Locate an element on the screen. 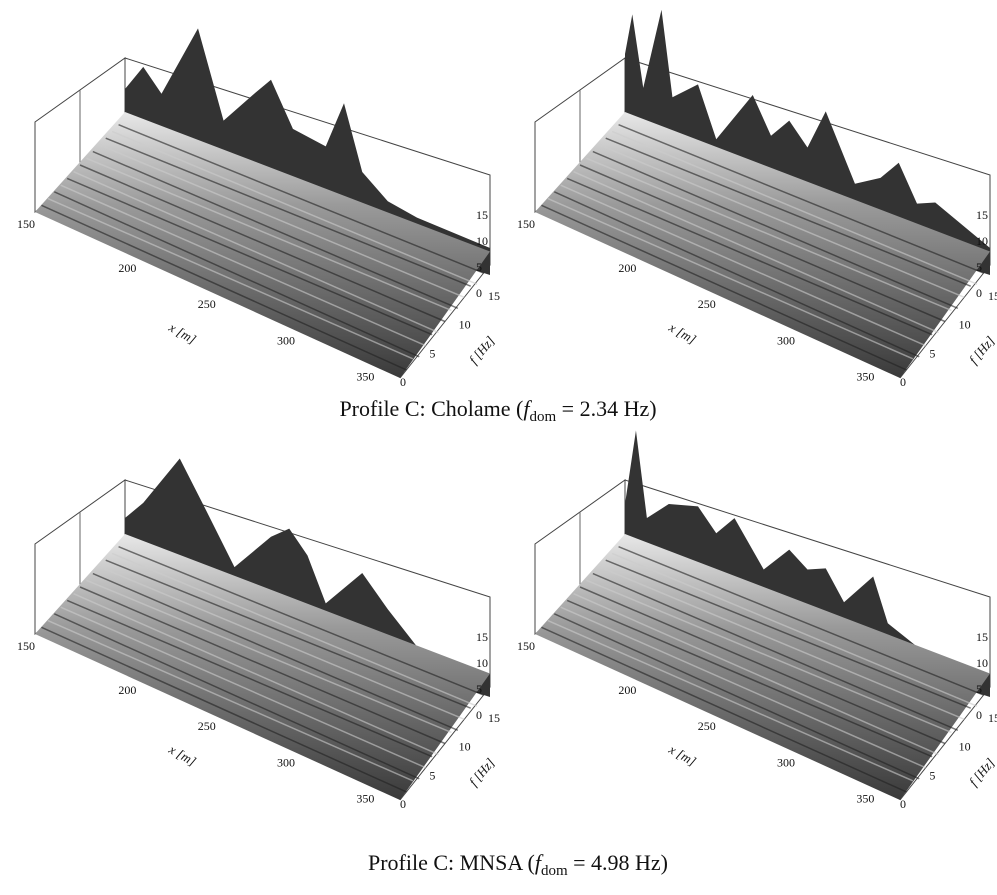  caption: Profile C: MNSA (fdom = 4.98 Hz) is located at coordinates (518, 864).